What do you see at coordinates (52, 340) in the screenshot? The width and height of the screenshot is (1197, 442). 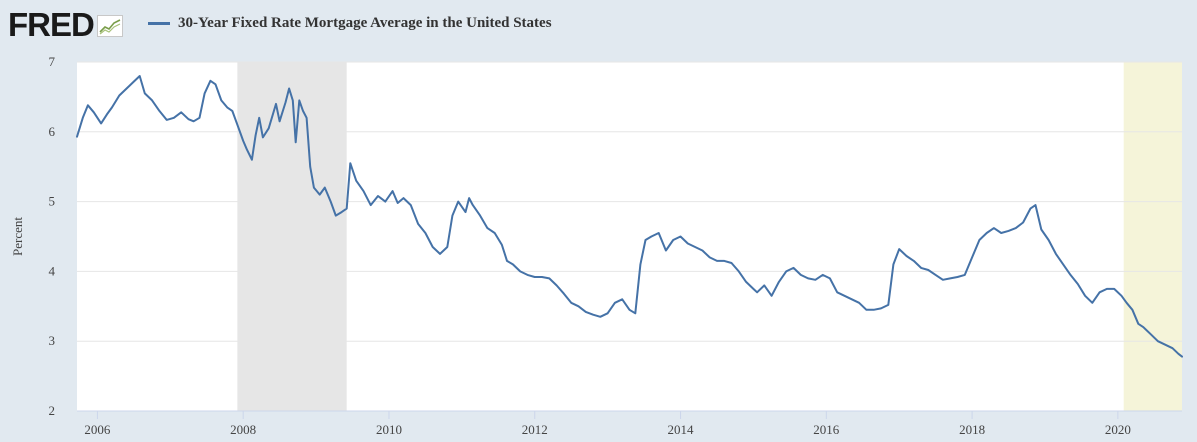 I see `y-tick-label: 3` at bounding box center [52, 340].